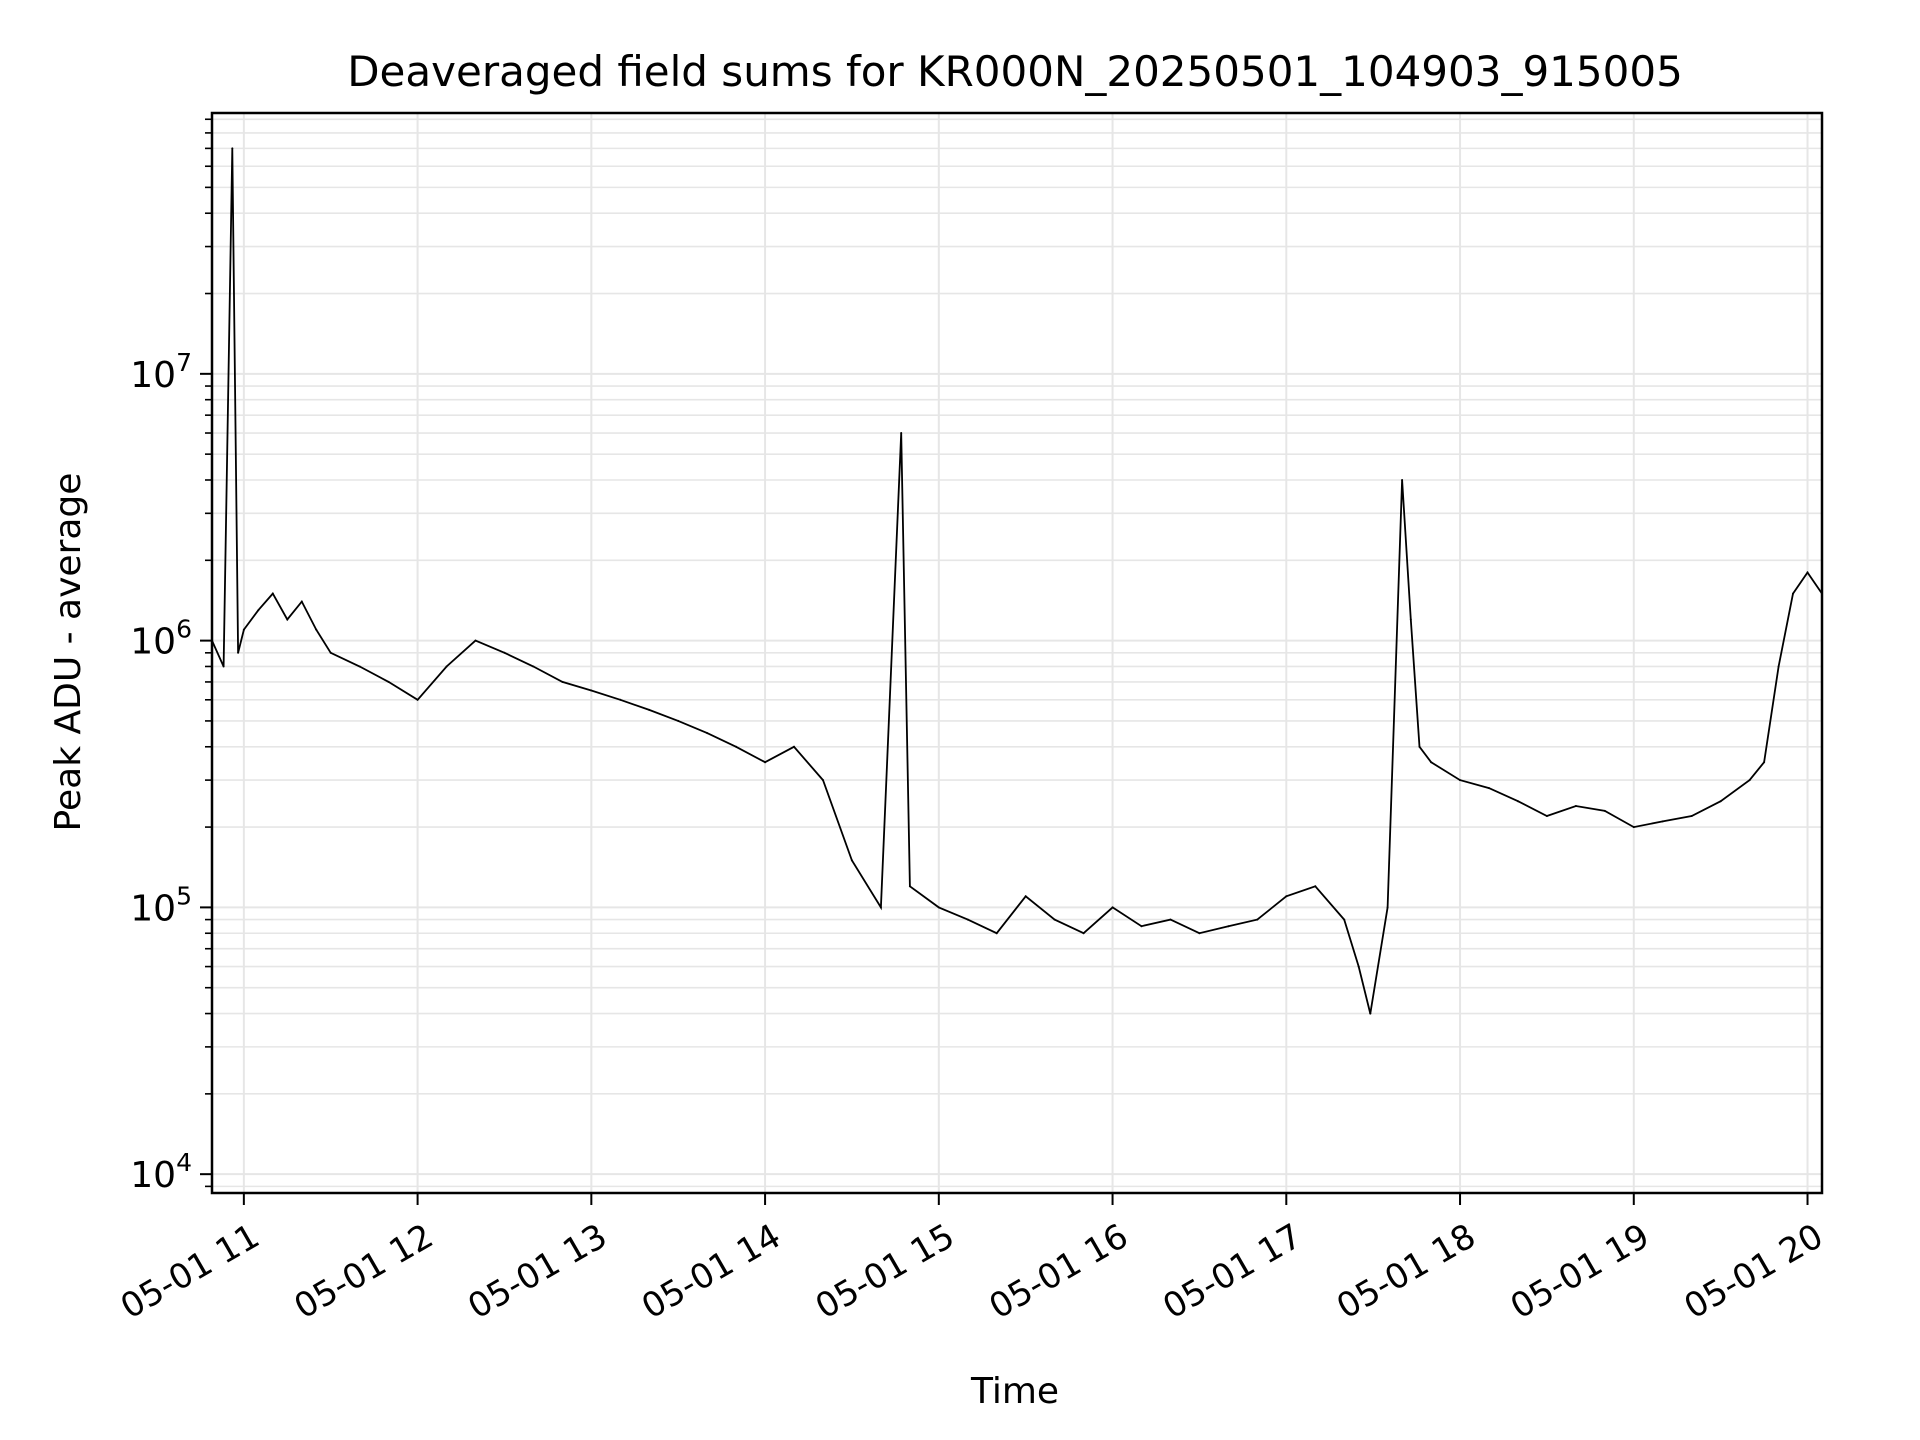 This screenshot has width=1920, height=1440. What do you see at coordinates (1014, 1391) in the screenshot?
I see `x-axis-label: Time` at bounding box center [1014, 1391].